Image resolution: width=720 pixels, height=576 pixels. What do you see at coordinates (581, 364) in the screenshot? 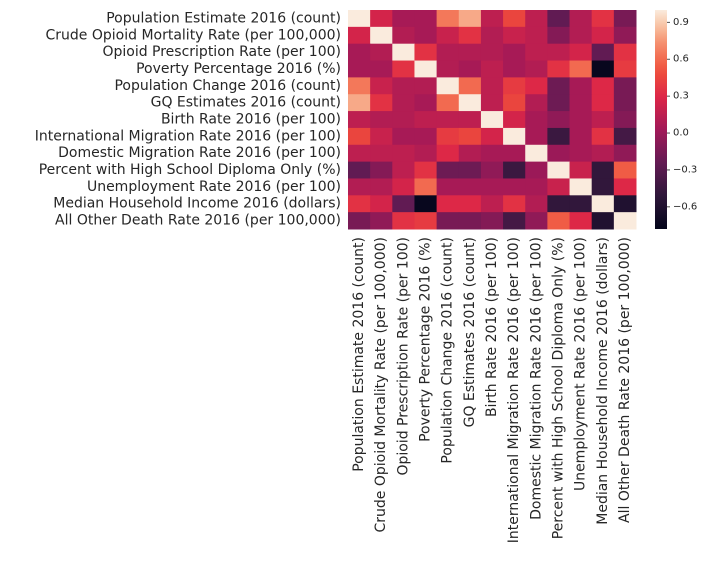
I see `column-label: Unemployment Rate 2016 (per 100)` at bounding box center [581, 364].